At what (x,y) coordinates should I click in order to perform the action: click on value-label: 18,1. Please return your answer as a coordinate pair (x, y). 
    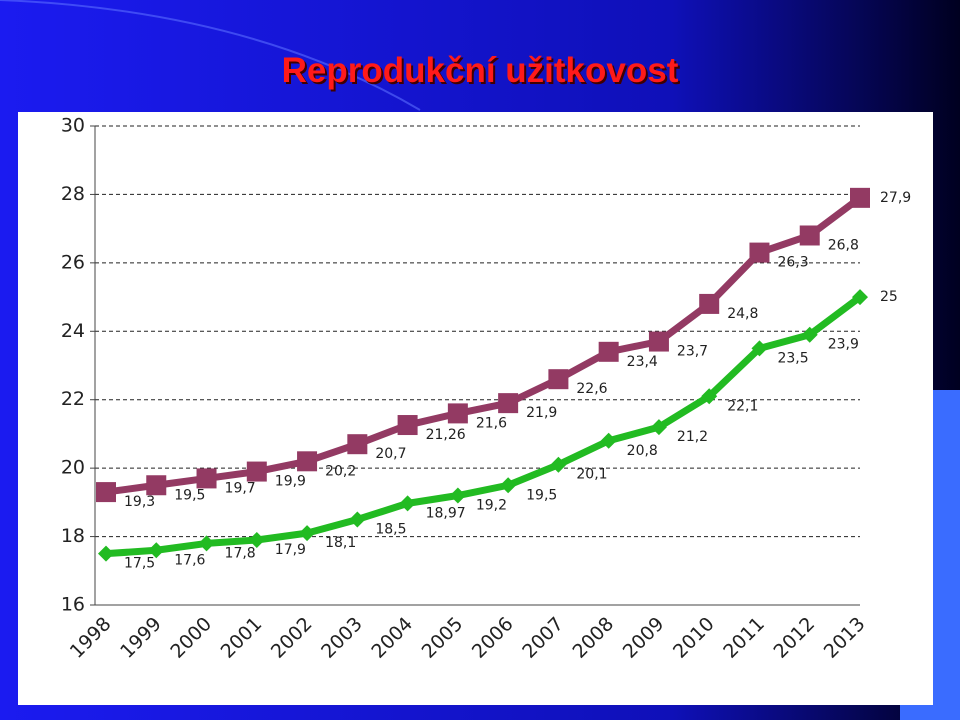
    Looking at the image, I should click on (340, 543).